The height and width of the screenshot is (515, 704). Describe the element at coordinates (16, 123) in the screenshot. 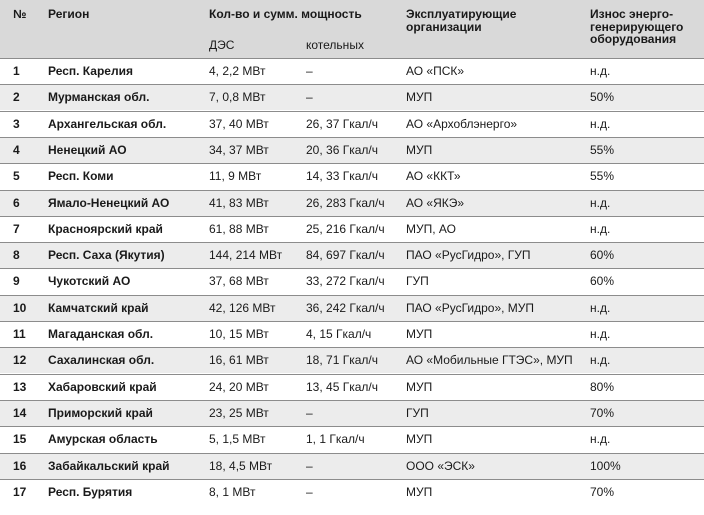

I see `cell-num: 3` at that location.